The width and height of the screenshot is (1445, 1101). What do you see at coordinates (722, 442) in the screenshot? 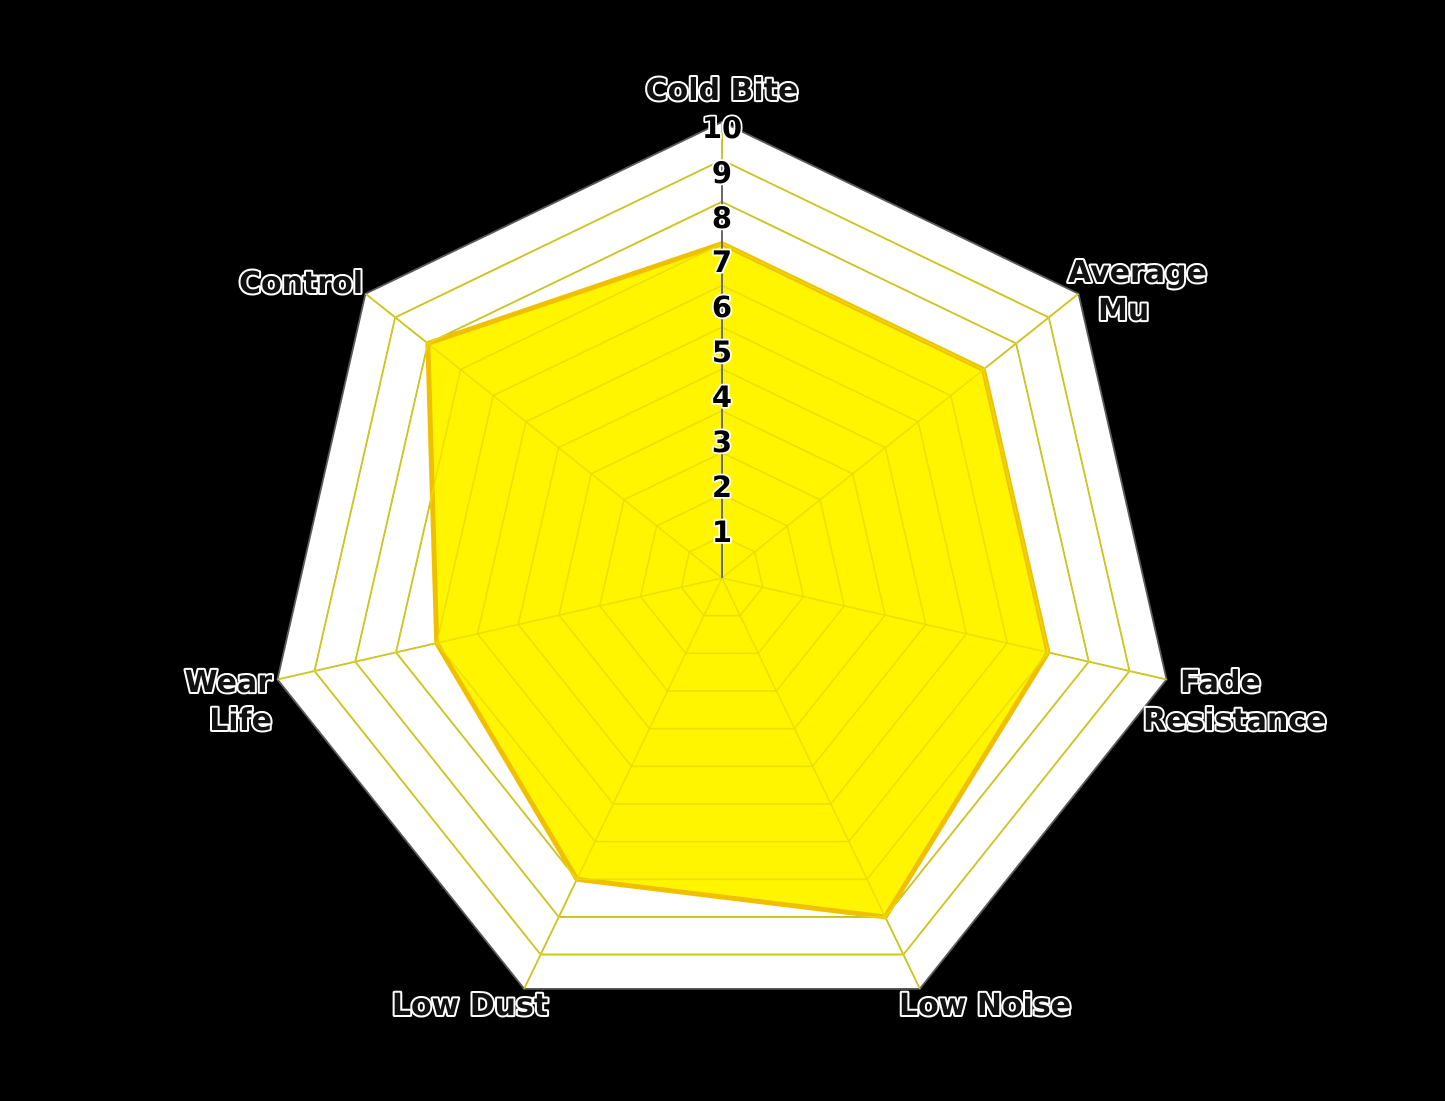
I see `tick-label-3: 3` at bounding box center [722, 442].